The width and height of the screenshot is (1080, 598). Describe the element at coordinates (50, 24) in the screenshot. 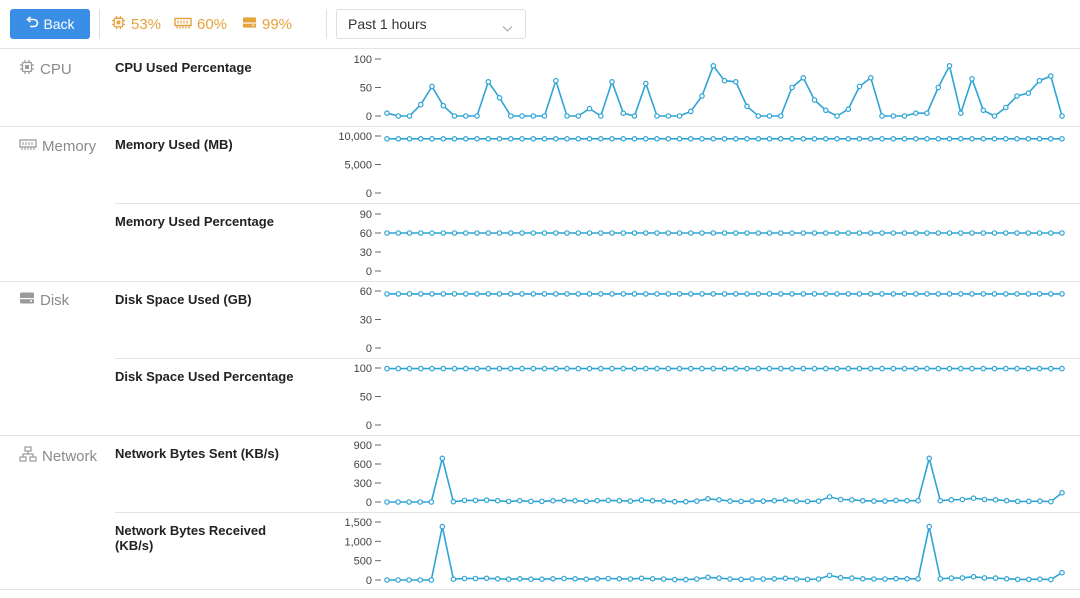

I see `back-button: Back` at that location.